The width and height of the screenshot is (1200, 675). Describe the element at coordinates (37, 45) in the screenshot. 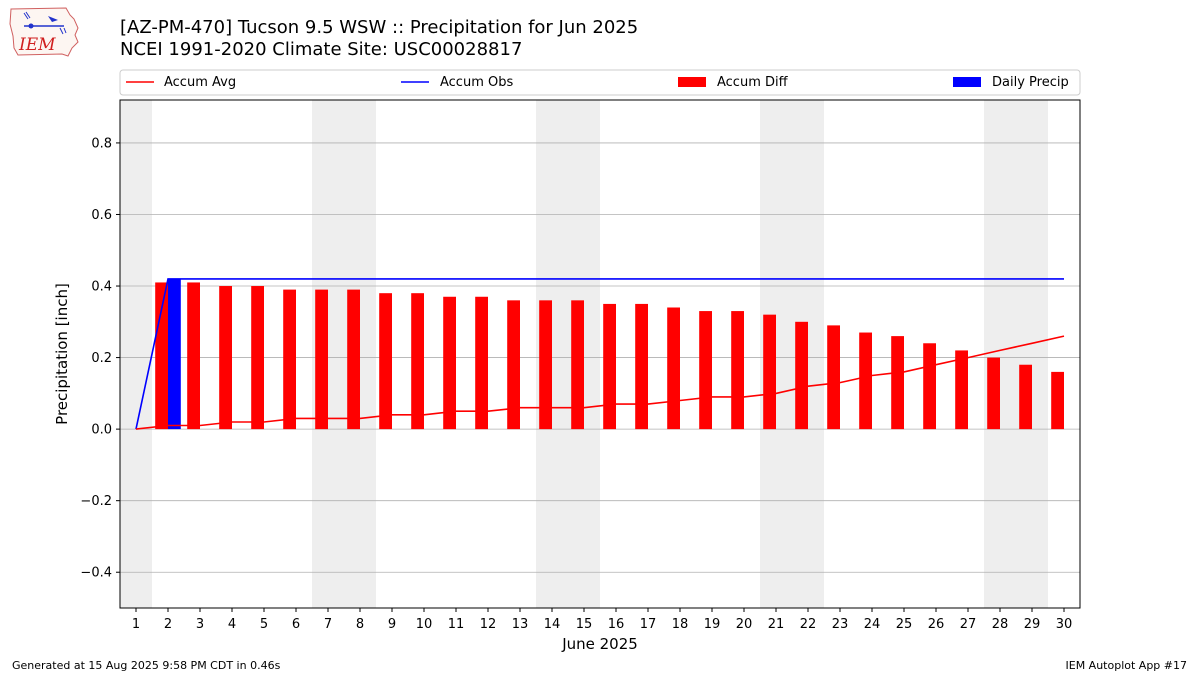

I see `logo-text: IEM` at that location.